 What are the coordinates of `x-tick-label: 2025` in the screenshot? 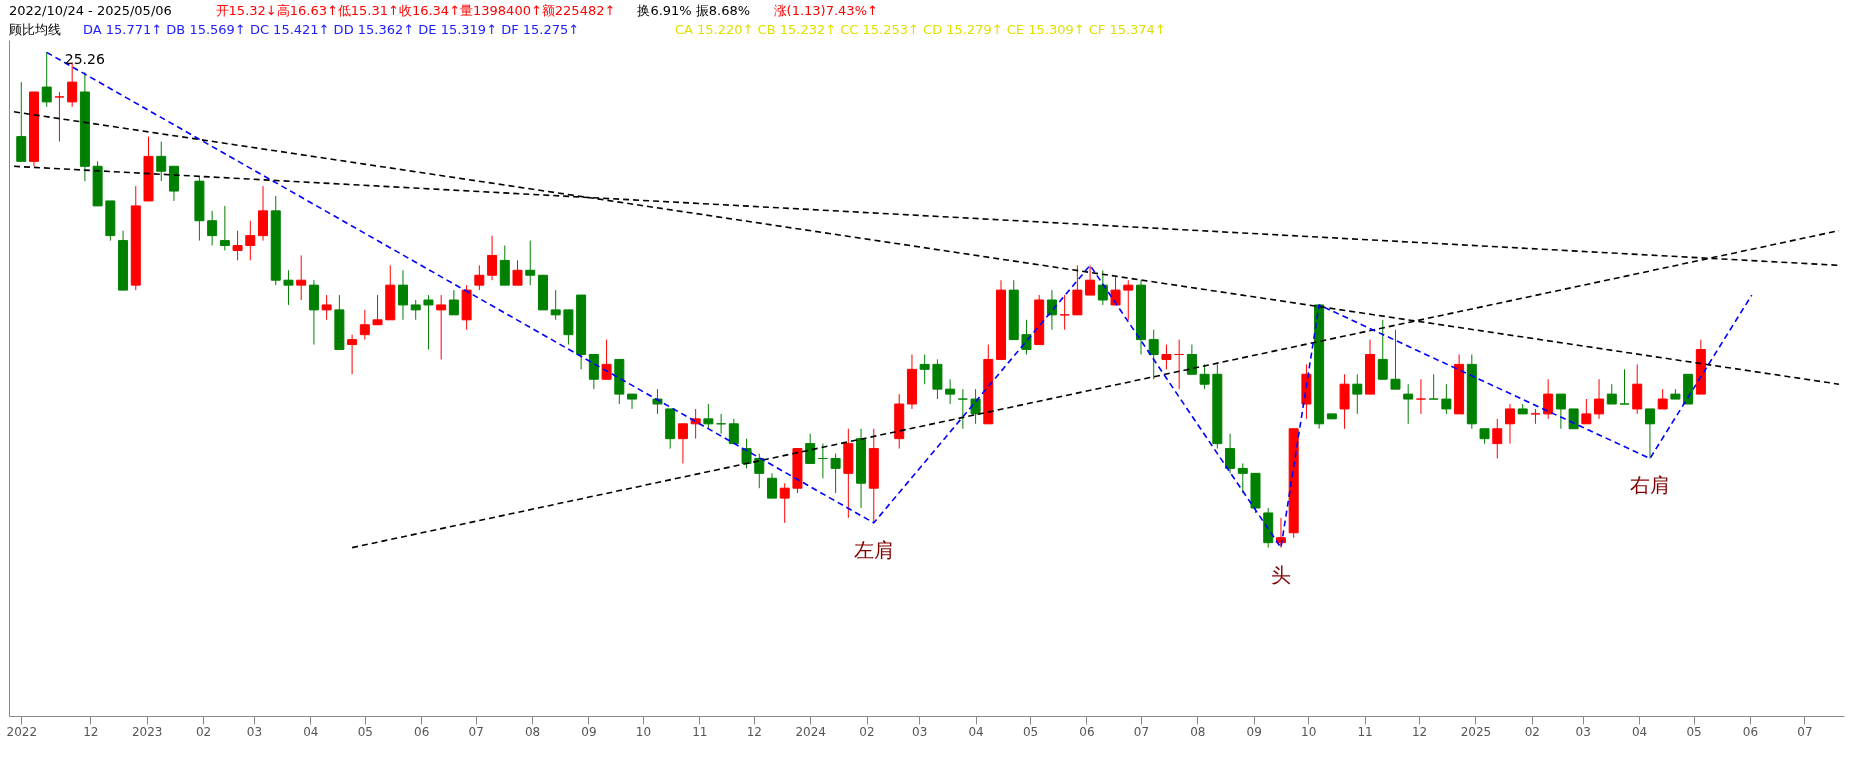 It's located at (1476, 731).